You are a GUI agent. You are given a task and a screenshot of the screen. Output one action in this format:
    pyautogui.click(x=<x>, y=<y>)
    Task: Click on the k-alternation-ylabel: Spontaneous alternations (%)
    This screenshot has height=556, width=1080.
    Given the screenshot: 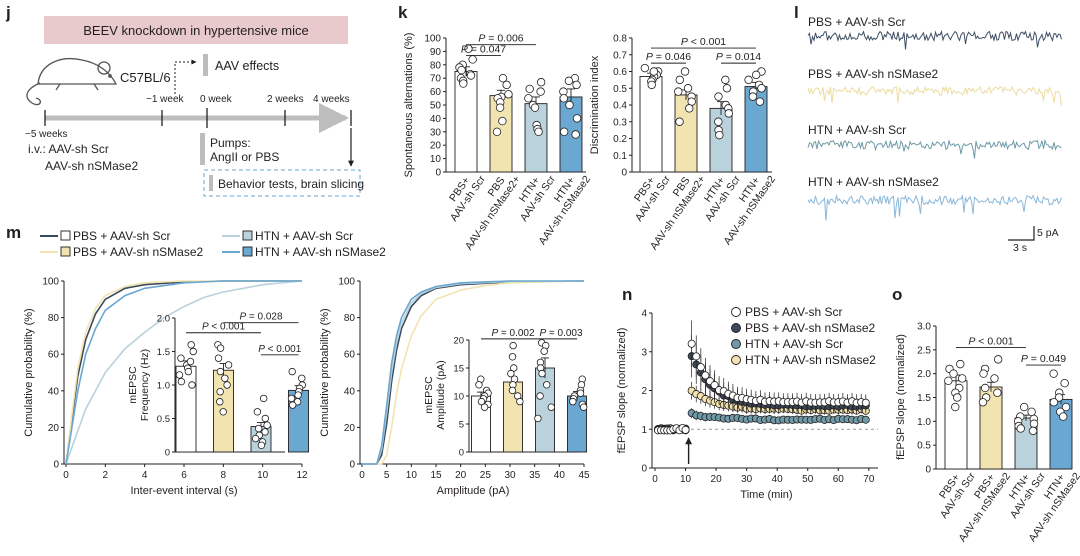 What is the action you would take?
    pyautogui.click(x=409, y=105)
    